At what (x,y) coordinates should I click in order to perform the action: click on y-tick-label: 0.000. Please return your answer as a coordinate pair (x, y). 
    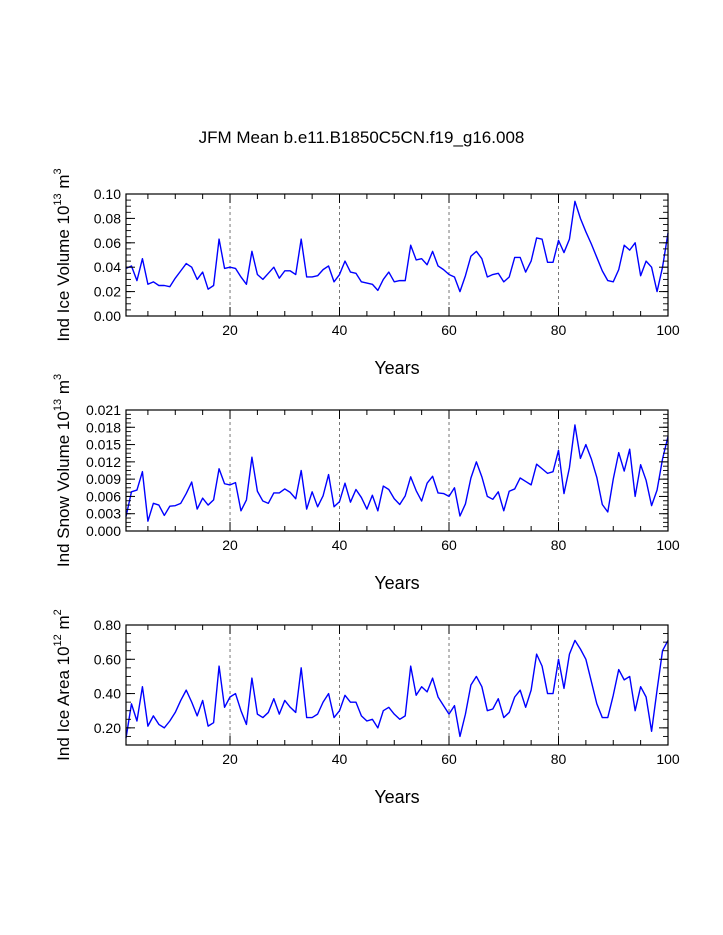
    Looking at the image, I should click on (103, 531).